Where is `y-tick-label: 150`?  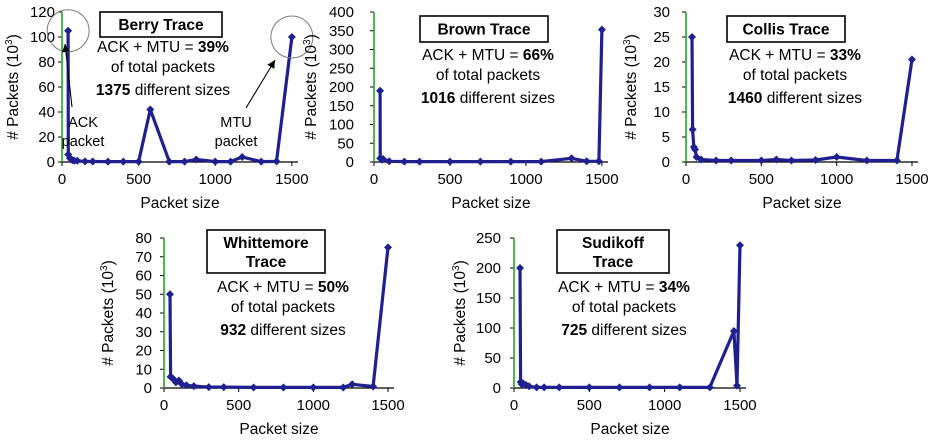 y-tick-label: 150 is located at coordinates (341, 106).